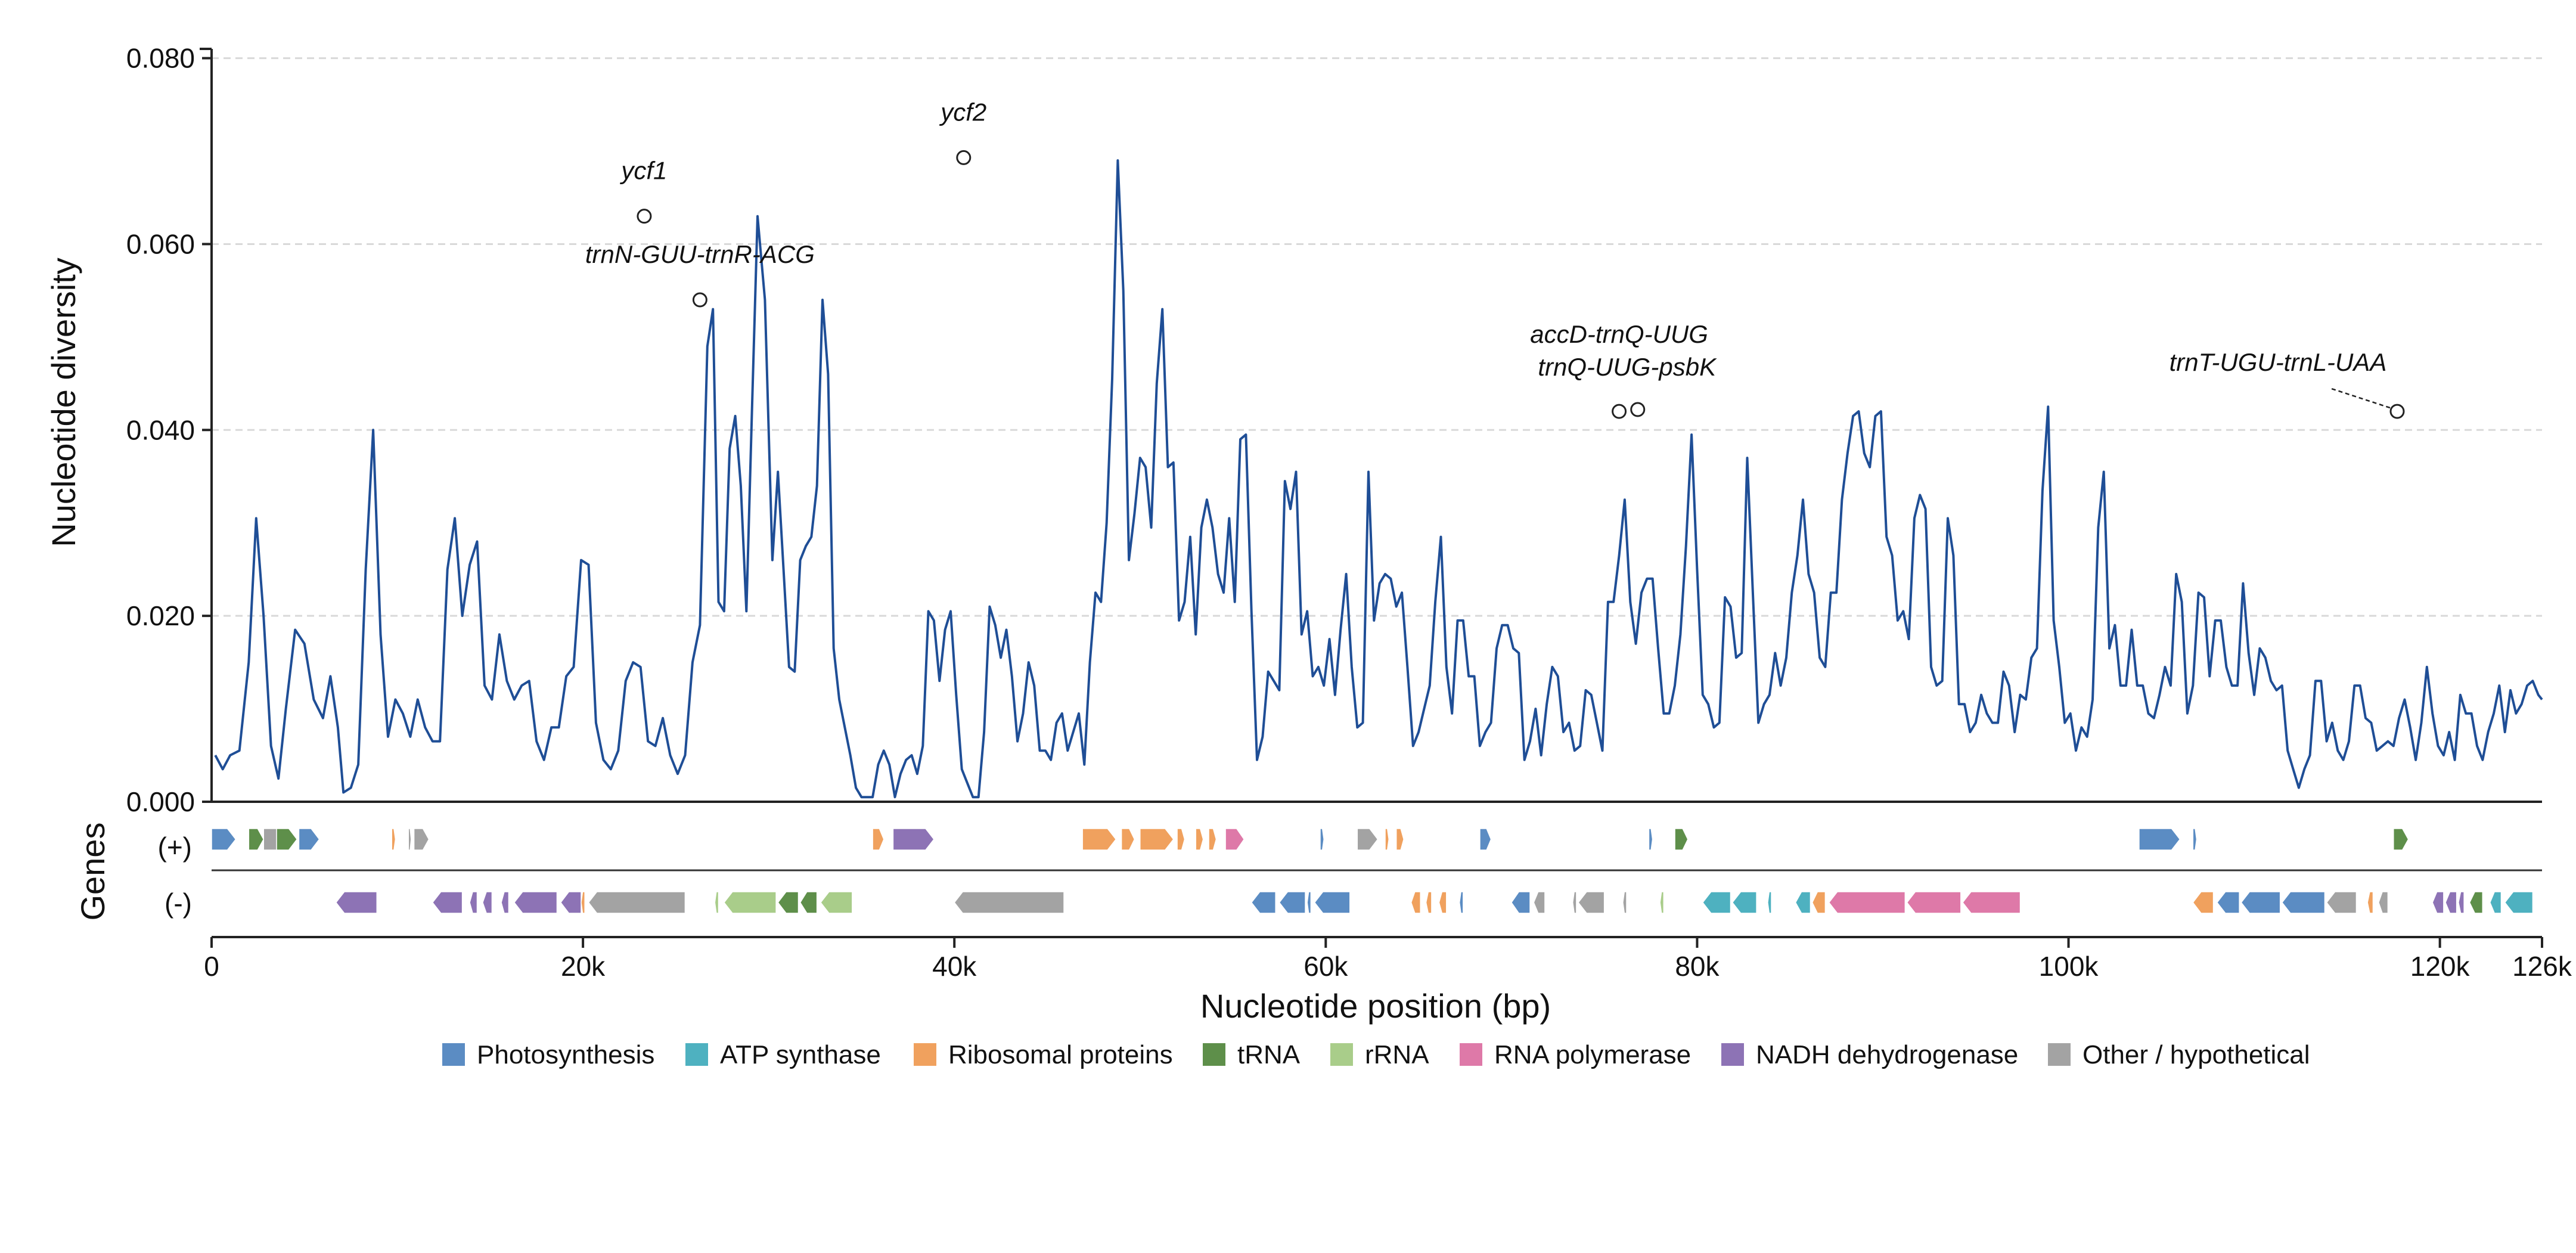 The height and width of the screenshot is (1253, 2576). What do you see at coordinates (2441, 966) in the screenshot?
I see `x-tick-label: 120k` at bounding box center [2441, 966].